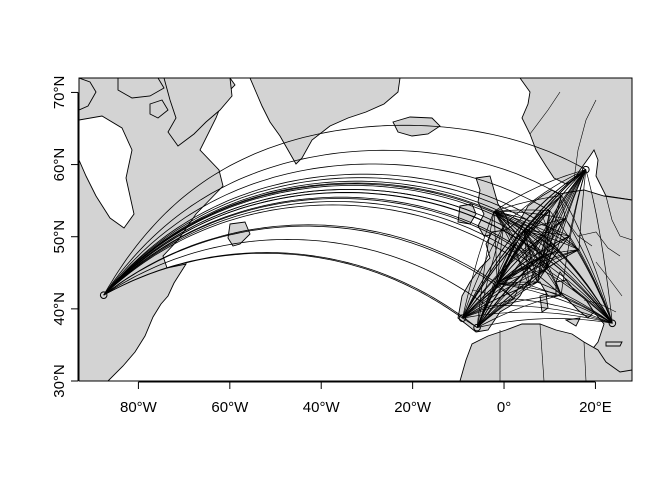 This screenshot has height=485, width=672. I want to click on airport-marker-athens, so click(612, 323).